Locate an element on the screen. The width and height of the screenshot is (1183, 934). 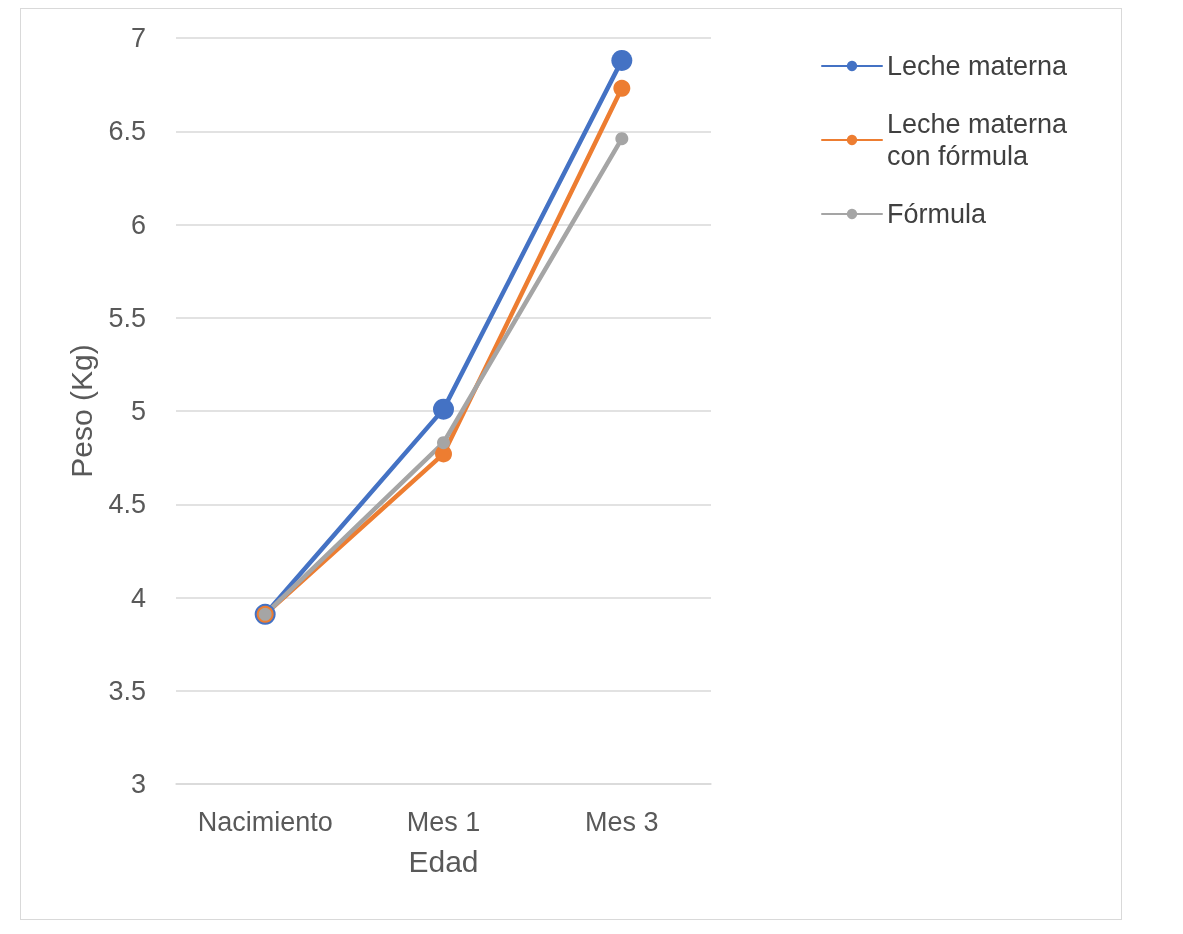
legend-label: Fórmula is located at coordinates (937, 214).